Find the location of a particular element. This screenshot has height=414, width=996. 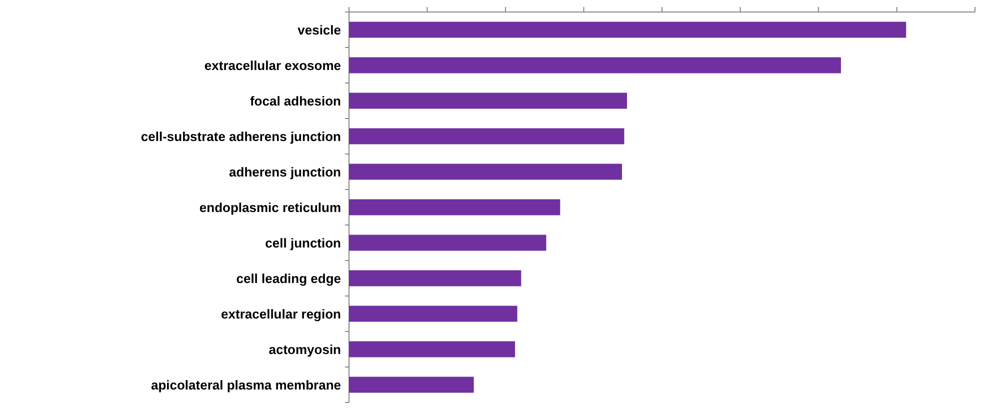

y-tick-label: extracellular region is located at coordinates (281, 314).